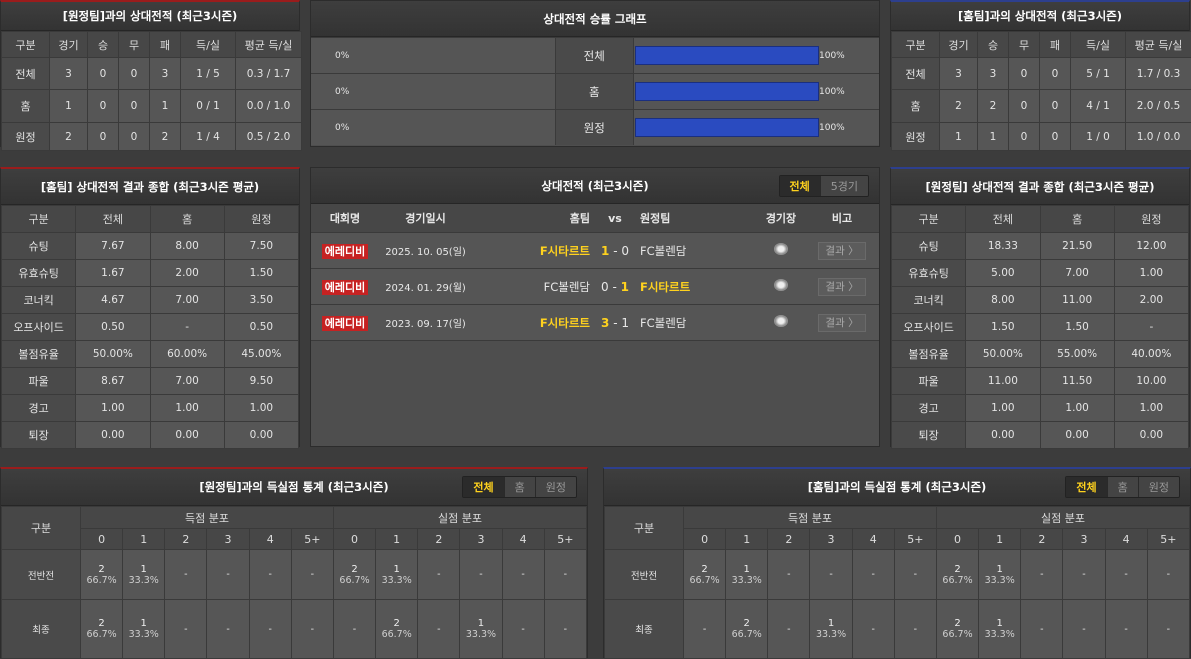  What do you see at coordinates (165, 106) in the screenshot?
I see `table-cell: 1` at bounding box center [165, 106].